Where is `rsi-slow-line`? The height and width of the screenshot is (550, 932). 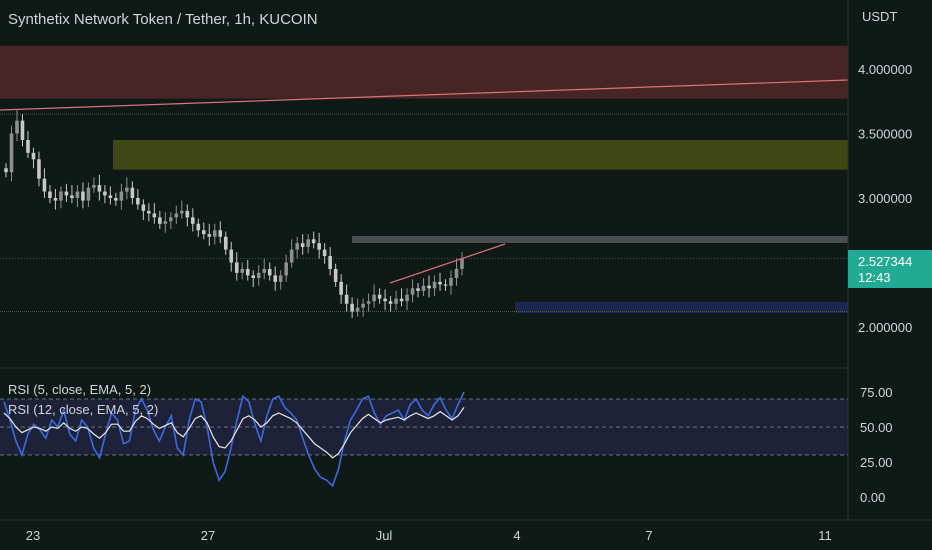 rsi-slow-line is located at coordinates (234, 433).